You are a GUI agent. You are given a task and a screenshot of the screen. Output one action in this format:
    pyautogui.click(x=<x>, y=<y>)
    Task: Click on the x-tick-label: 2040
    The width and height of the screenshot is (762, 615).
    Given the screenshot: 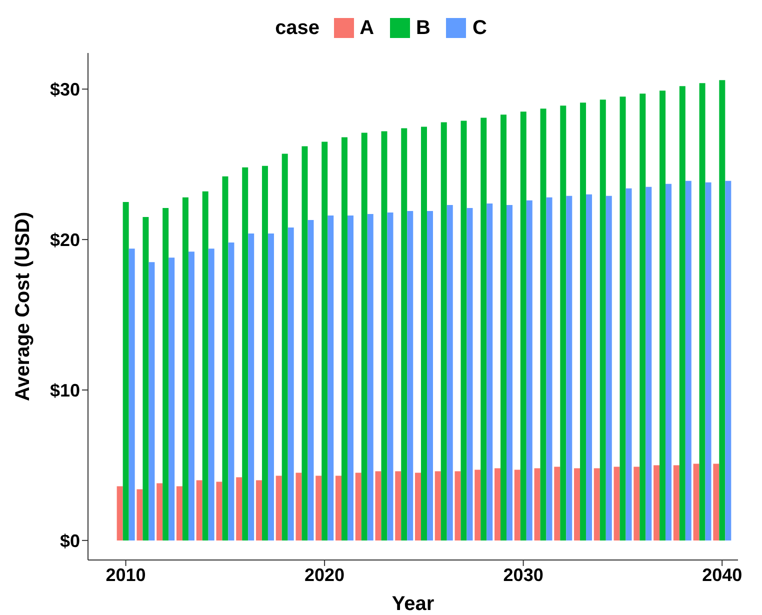 What is the action you would take?
    pyautogui.click(x=722, y=574)
    